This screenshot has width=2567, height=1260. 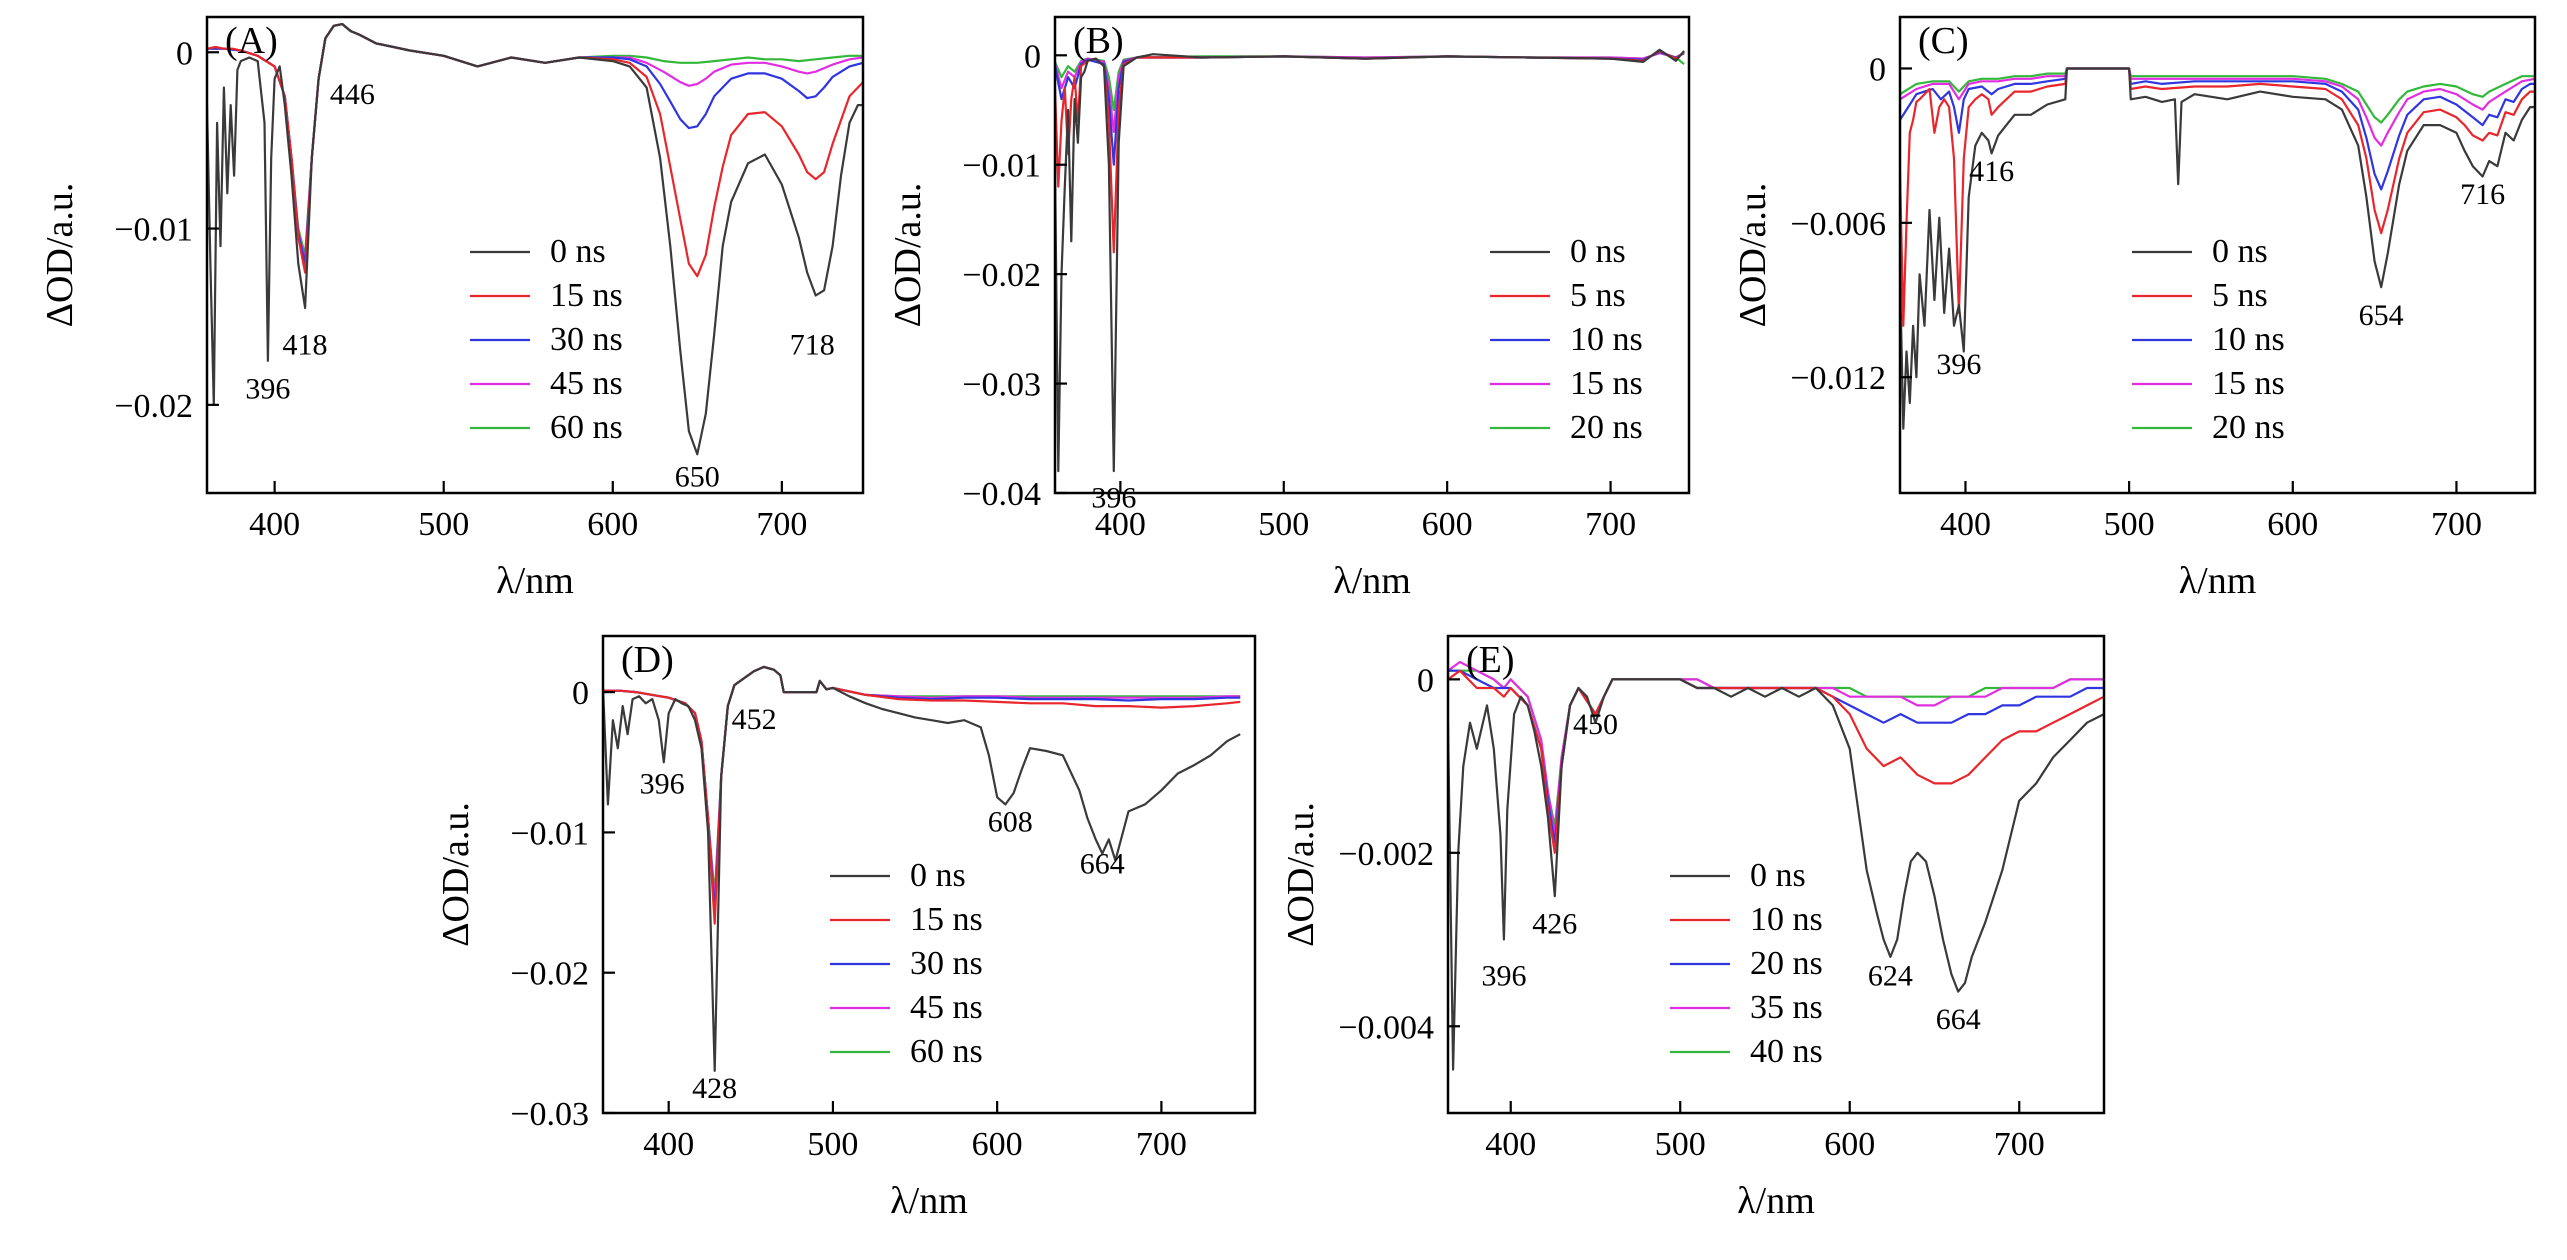 What do you see at coordinates (647, 660) in the screenshot?
I see `panel-tag: (D)` at bounding box center [647, 660].